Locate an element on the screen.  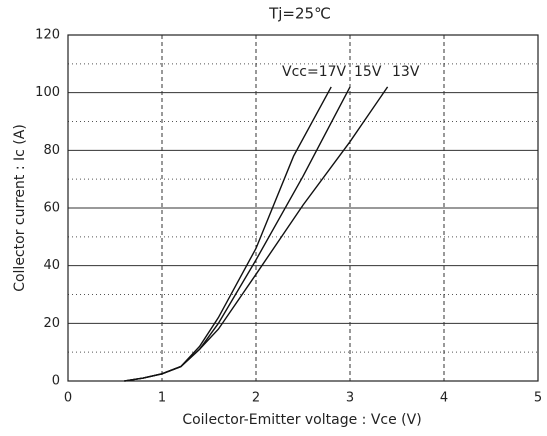
y-tick-label: 120 is located at coordinates (47, 35).